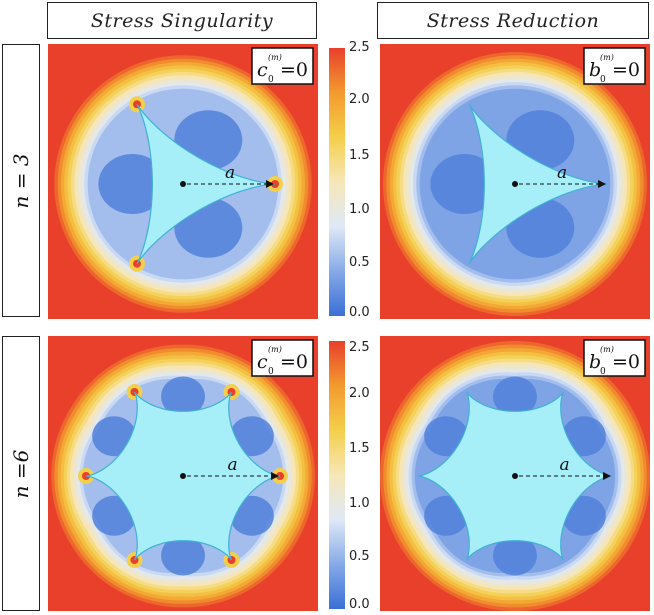 The image size is (654, 615). I want to click on column-header-singularity: Stress Singularity, so click(182, 20).